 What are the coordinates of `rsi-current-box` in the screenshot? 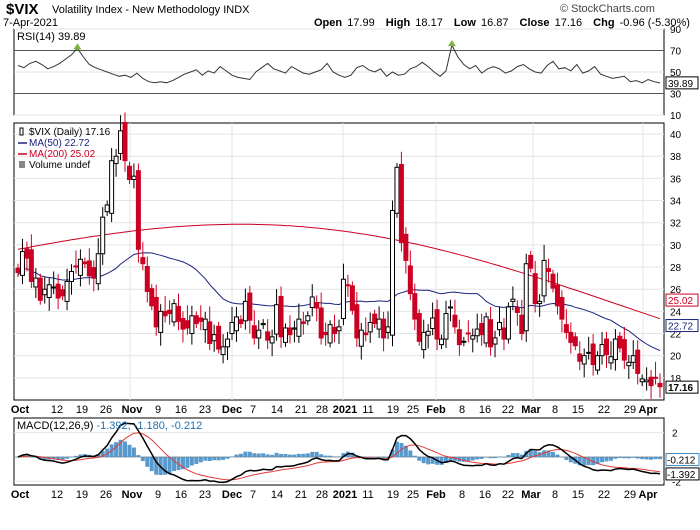 It's located at (682, 83).